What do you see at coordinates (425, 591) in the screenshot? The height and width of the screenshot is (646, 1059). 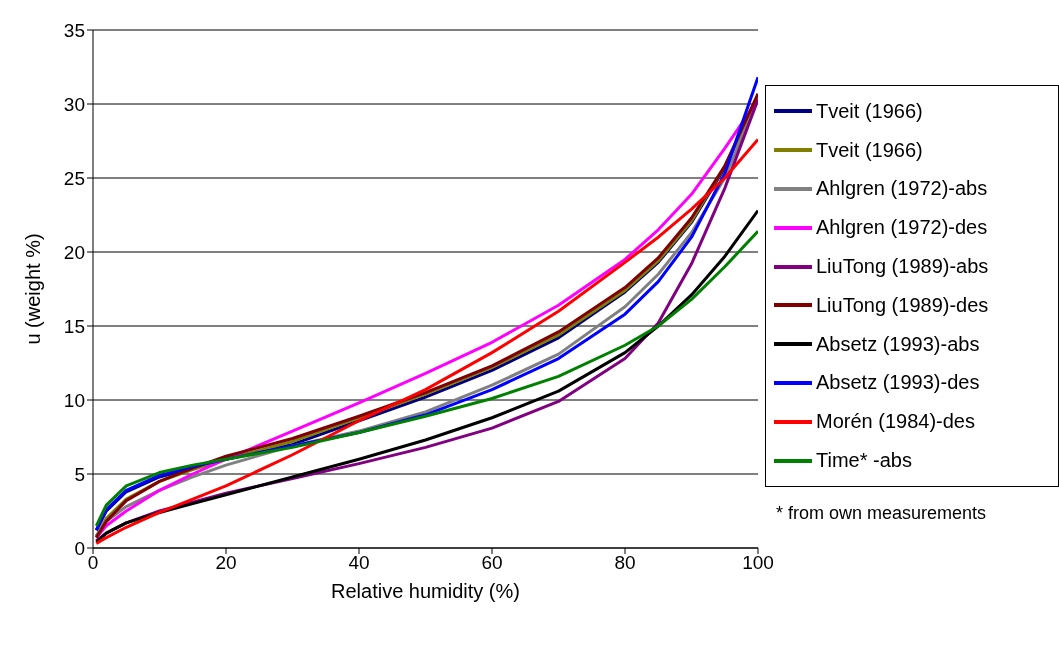 I see `x-axis-title: Relative humidity (%)` at bounding box center [425, 591].